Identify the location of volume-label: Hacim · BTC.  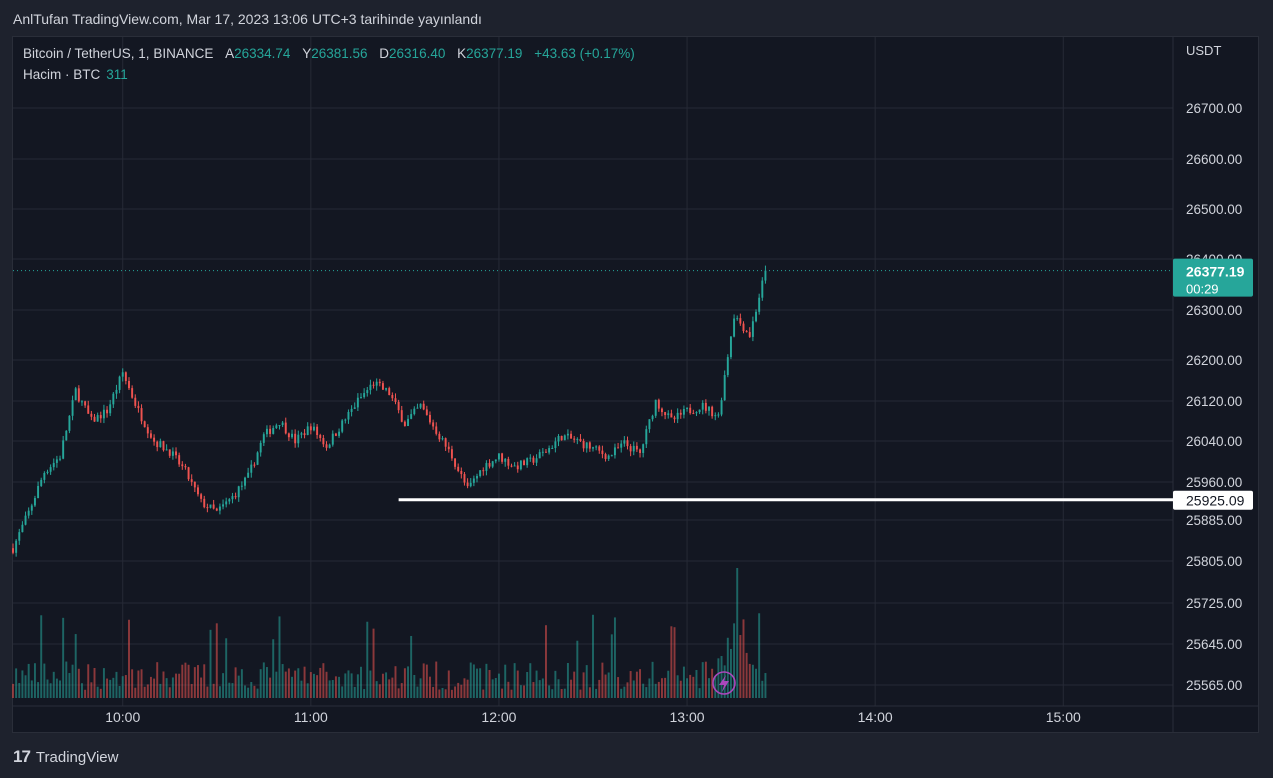
(62, 74).